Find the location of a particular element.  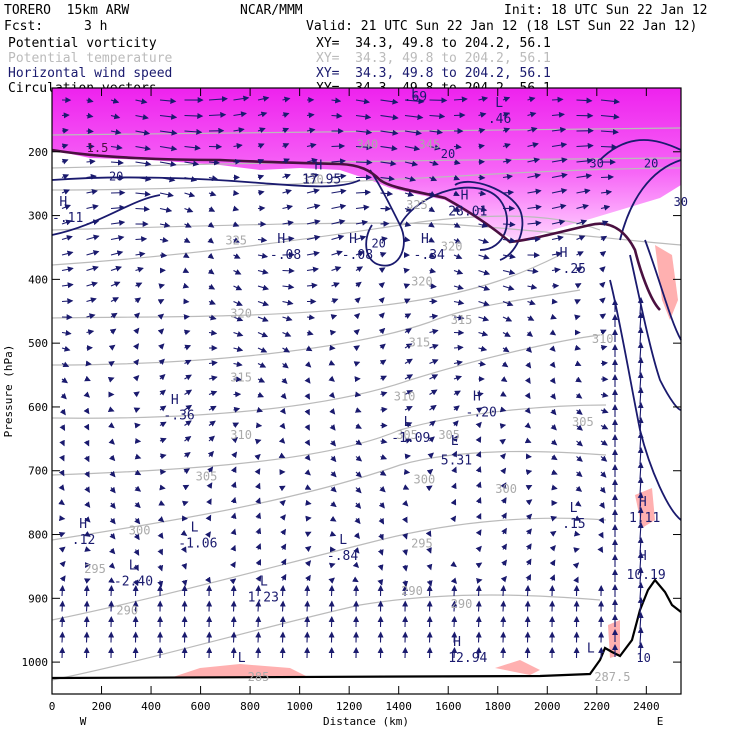

x-tick-label: 1200 is located at coordinates (349, 706).